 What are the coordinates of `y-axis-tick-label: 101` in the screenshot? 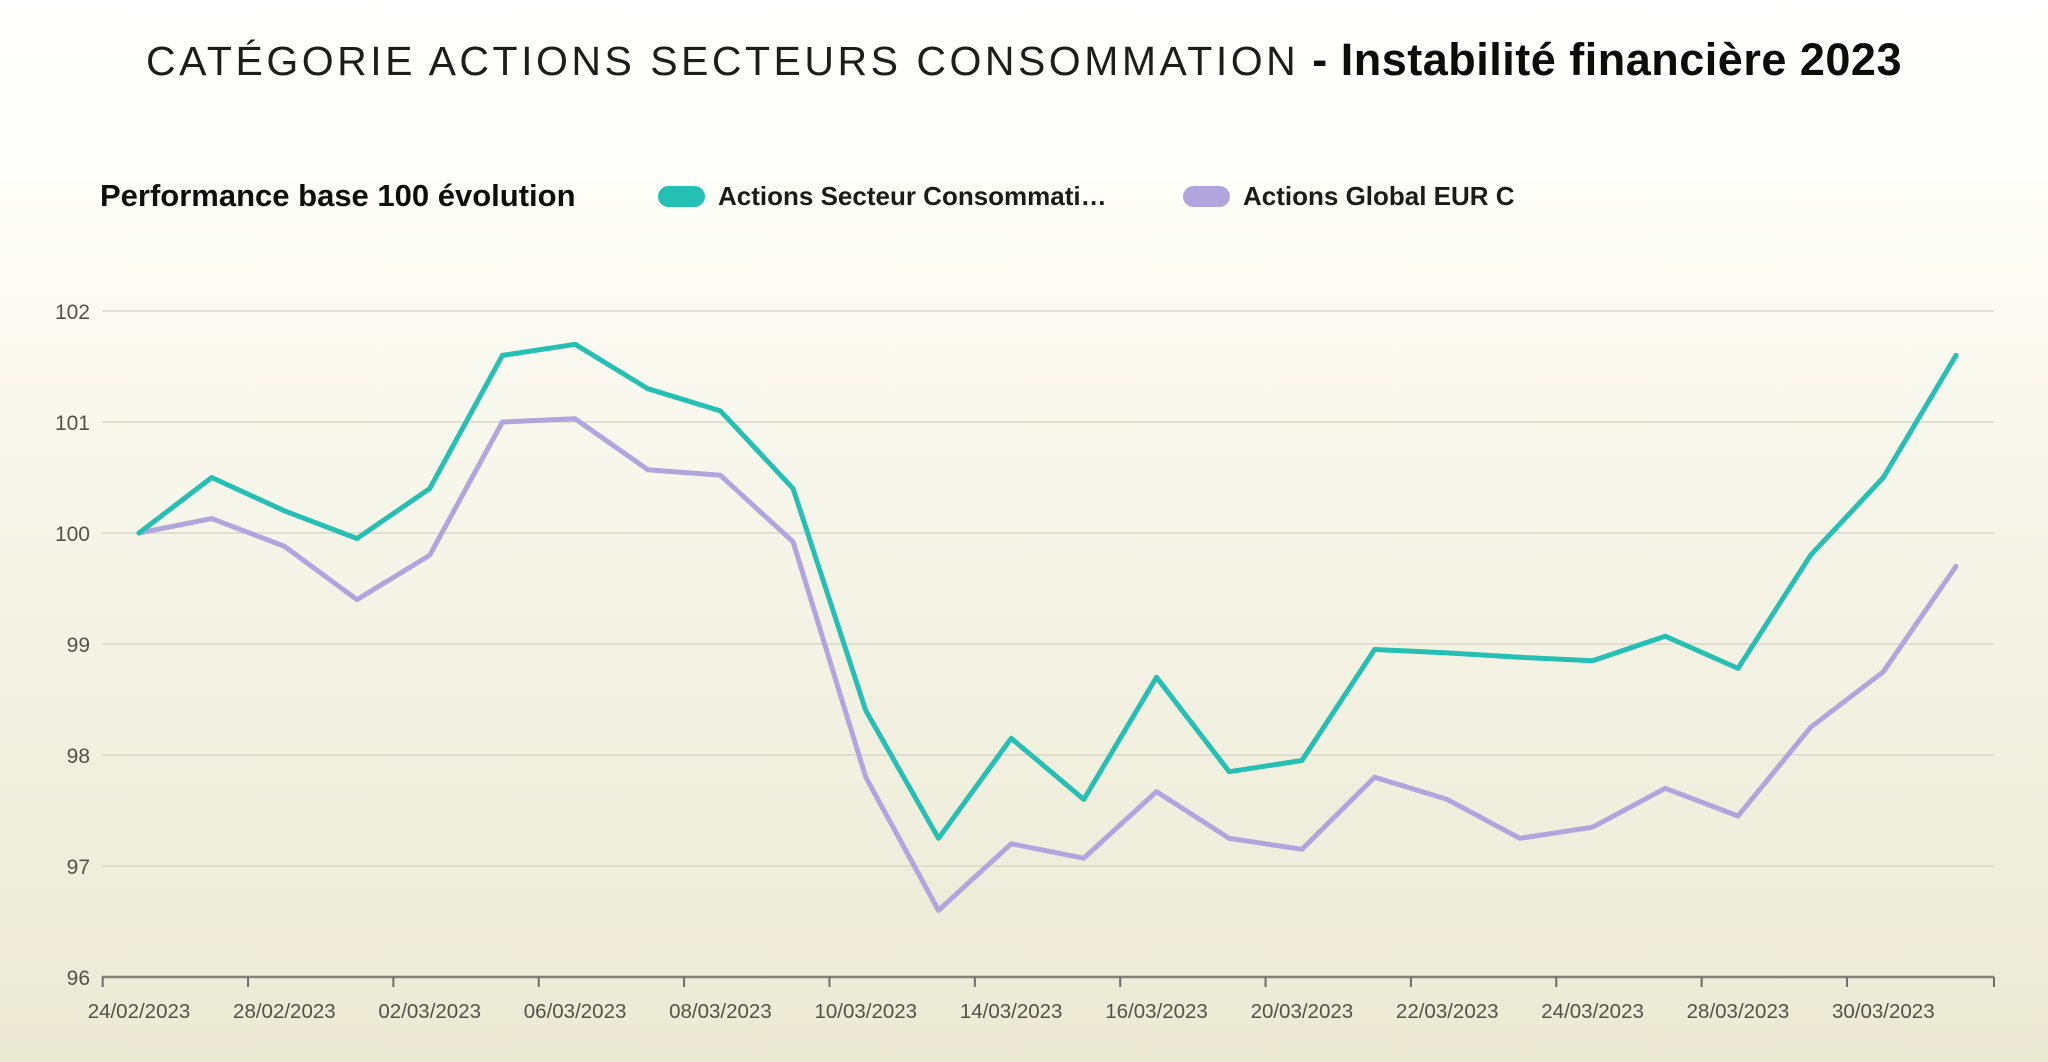 It's located at (72, 423).